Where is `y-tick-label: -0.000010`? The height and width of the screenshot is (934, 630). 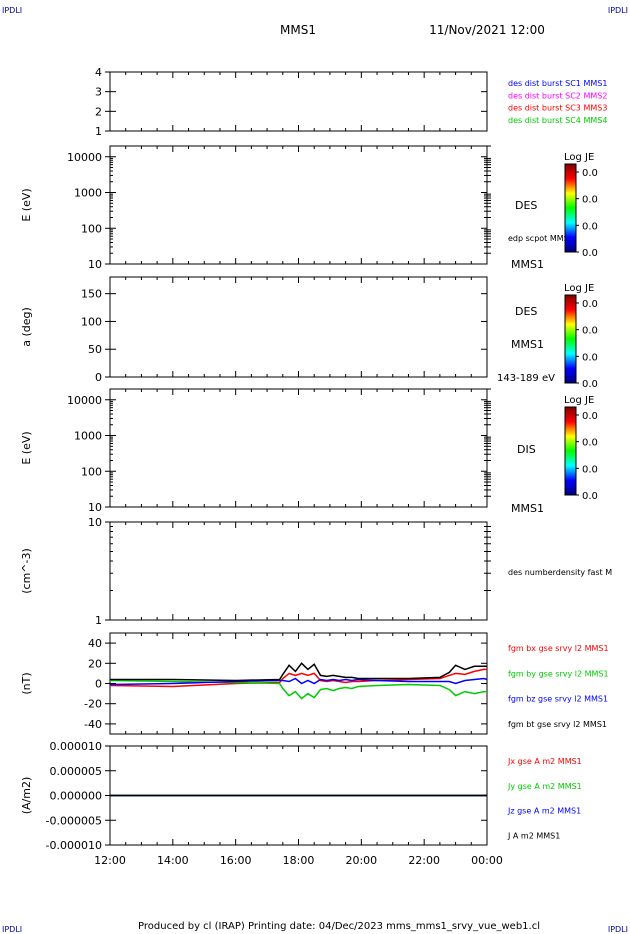 y-tick-label: -0.000010 is located at coordinates (74, 845).